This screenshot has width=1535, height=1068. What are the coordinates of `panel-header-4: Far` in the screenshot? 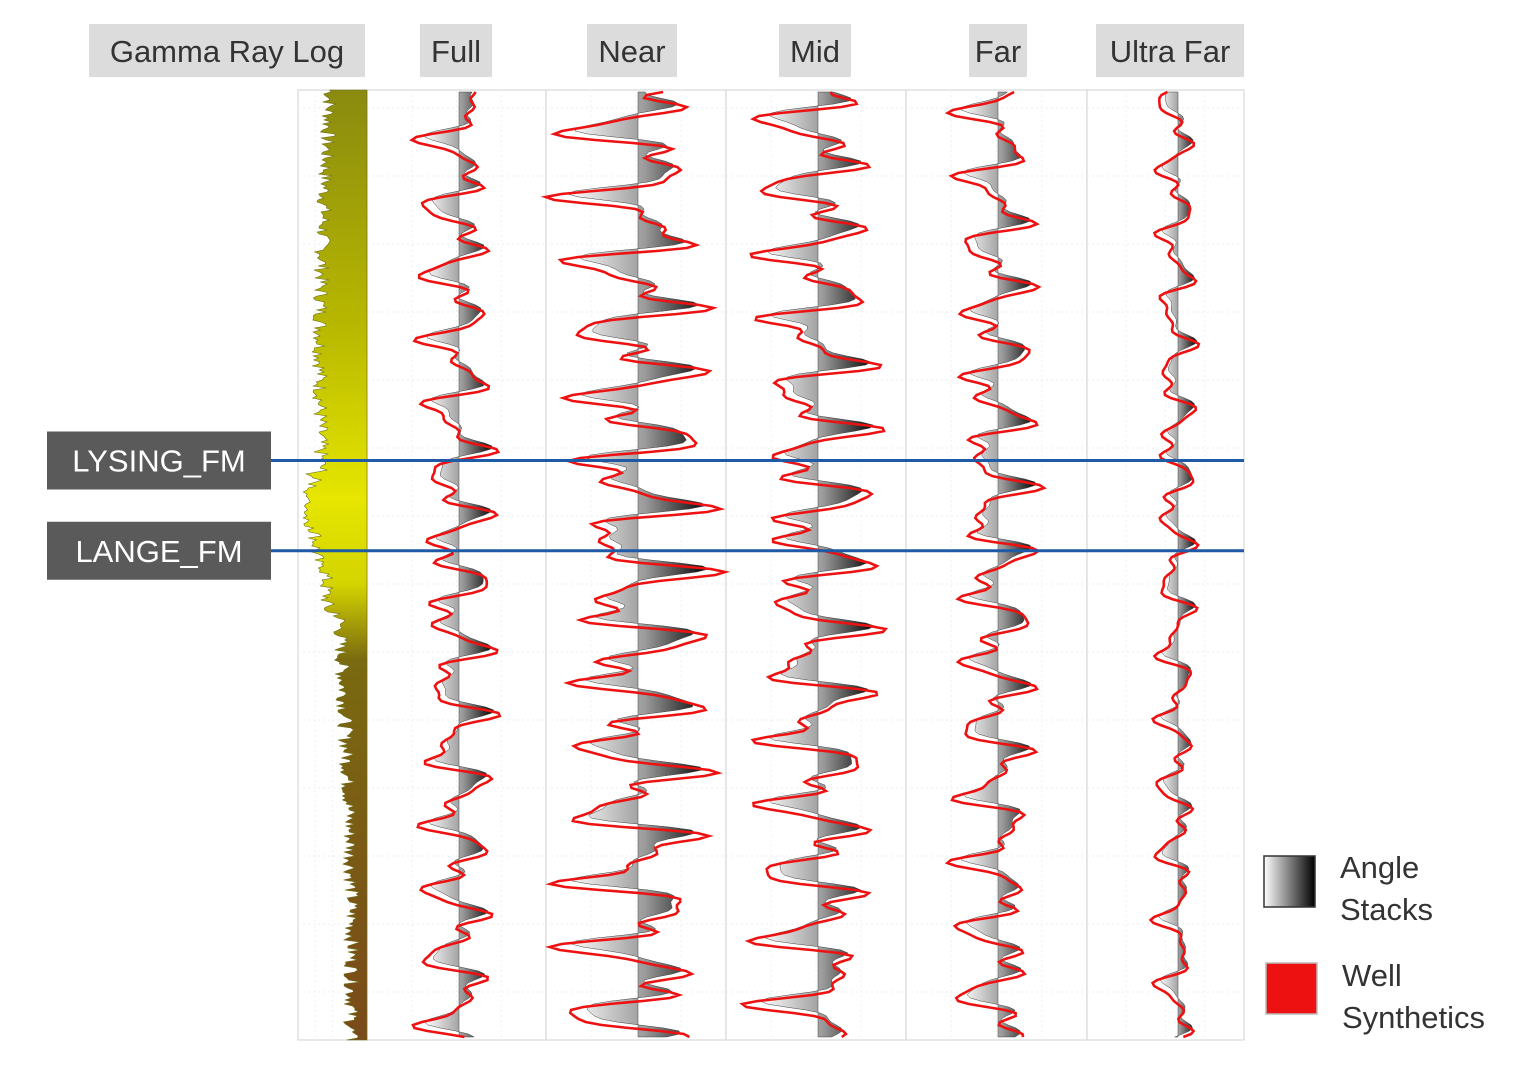 It's located at (998, 50).